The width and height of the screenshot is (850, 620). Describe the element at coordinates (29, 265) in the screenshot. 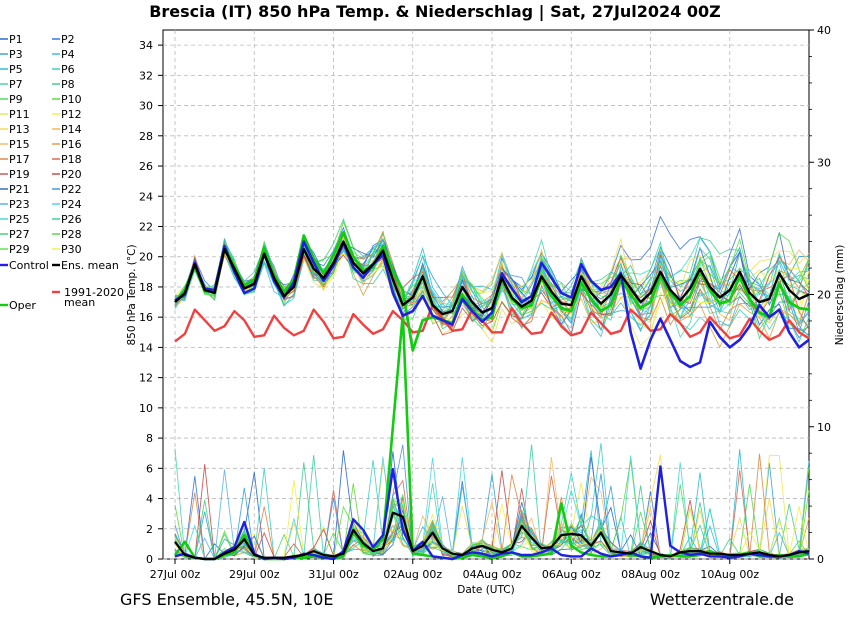

I see `legend-label-control: Control` at that location.